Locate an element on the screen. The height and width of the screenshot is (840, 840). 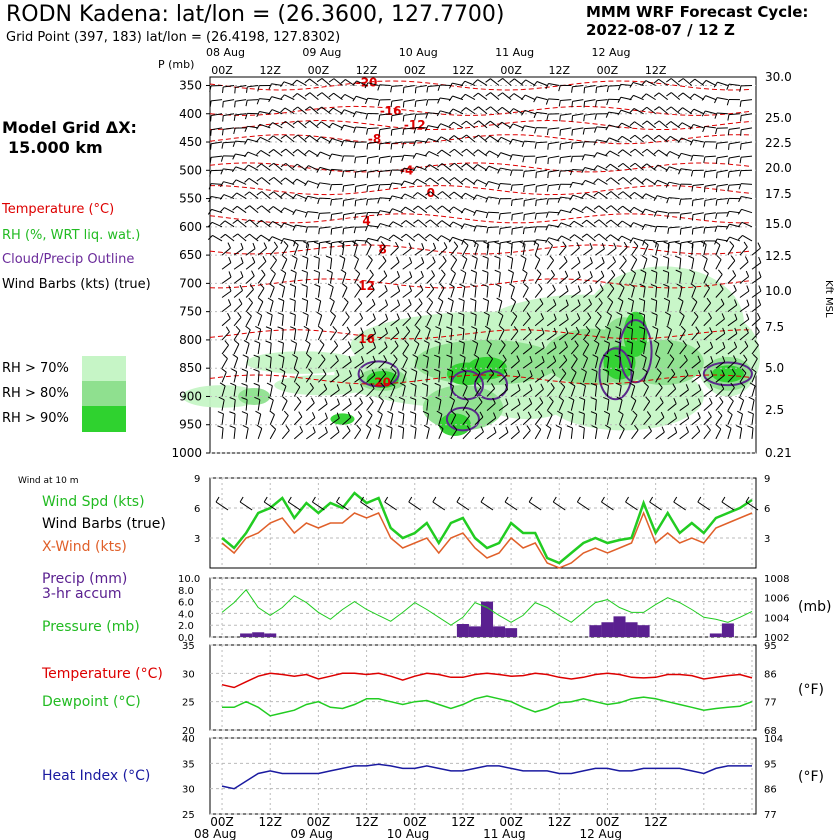
temp-tick-left: 30 is located at coordinates (188, 674).